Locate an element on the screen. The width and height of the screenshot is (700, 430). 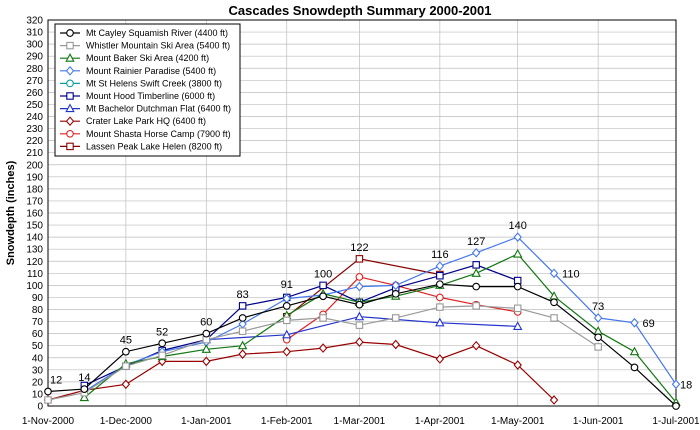
y-tick-label: 90 is located at coordinates (38, 298).